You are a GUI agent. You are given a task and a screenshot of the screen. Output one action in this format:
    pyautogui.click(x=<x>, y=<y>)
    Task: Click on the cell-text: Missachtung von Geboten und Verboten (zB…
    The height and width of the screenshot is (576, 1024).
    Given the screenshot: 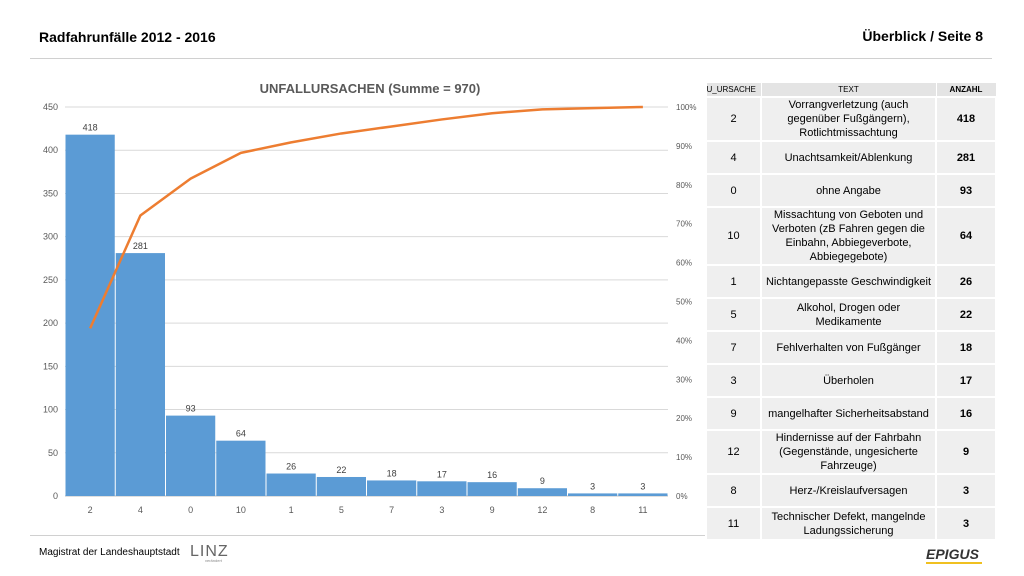 What is the action you would take?
    pyautogui.click(x=848, y=236)
    